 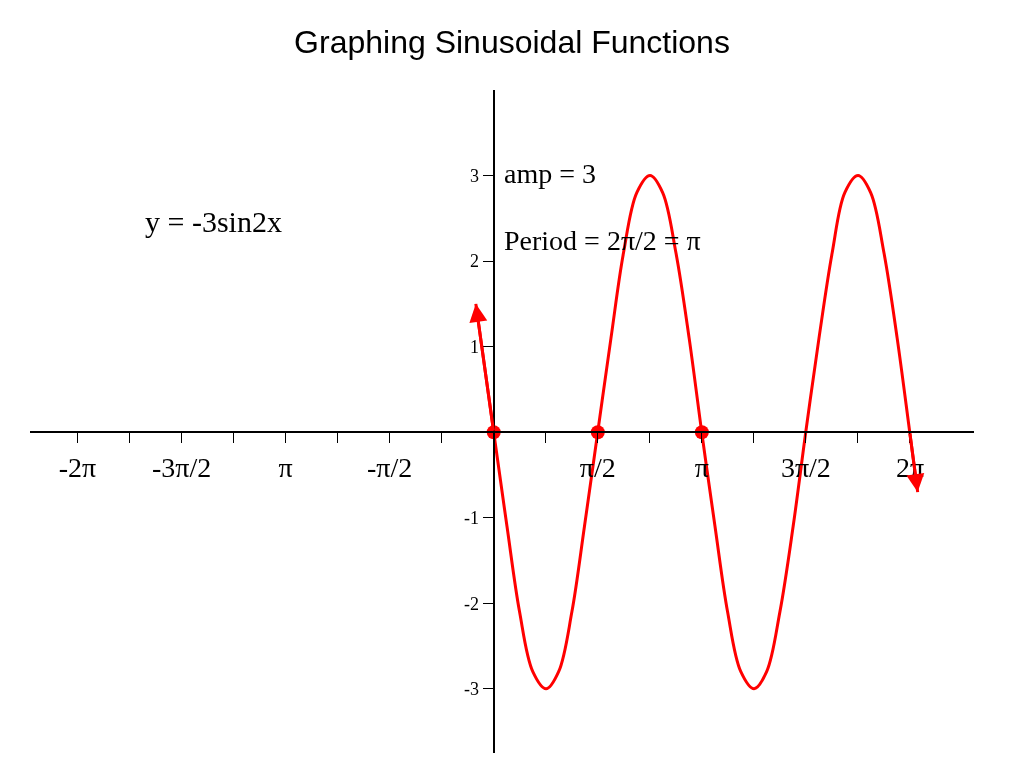 What do you see at coordinates (213, 221) in the screenshot?
I see `annotation: y = -3sin2x` at bounding box center [213, 221].